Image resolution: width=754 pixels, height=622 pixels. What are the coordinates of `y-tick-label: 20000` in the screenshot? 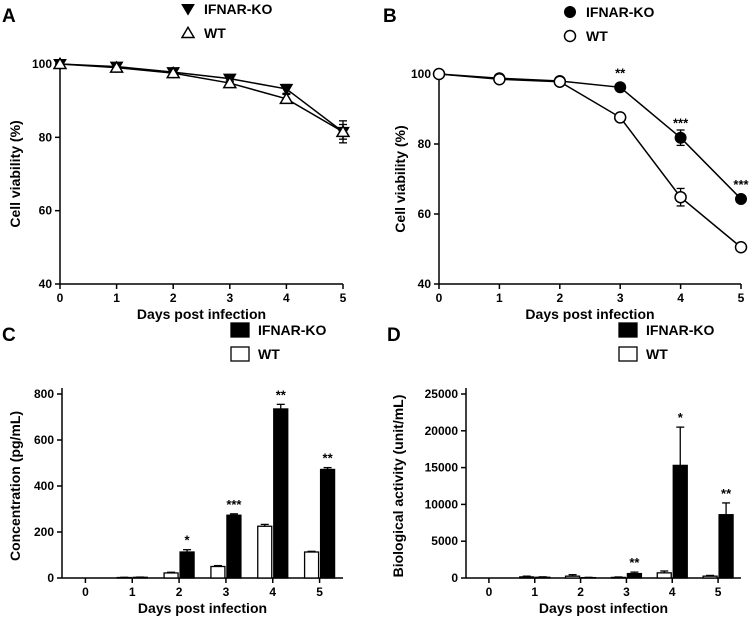 It's located at (442, 431).